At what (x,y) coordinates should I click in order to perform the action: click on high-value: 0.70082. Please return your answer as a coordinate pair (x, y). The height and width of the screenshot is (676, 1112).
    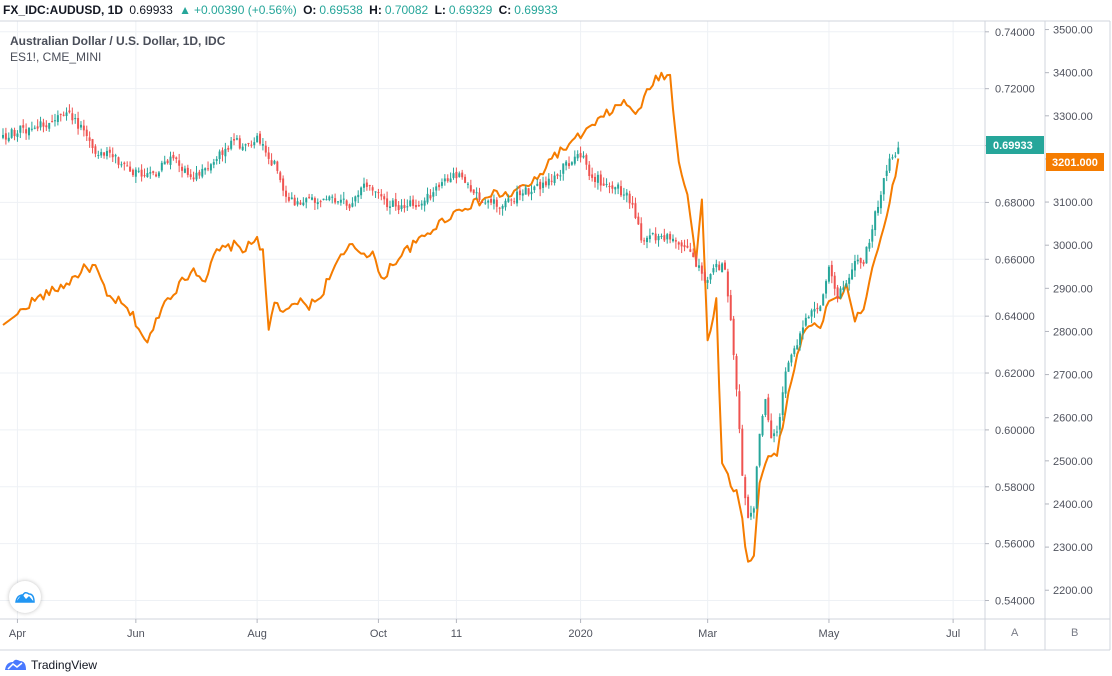
    Looking at the image, I should click on (406, 10).